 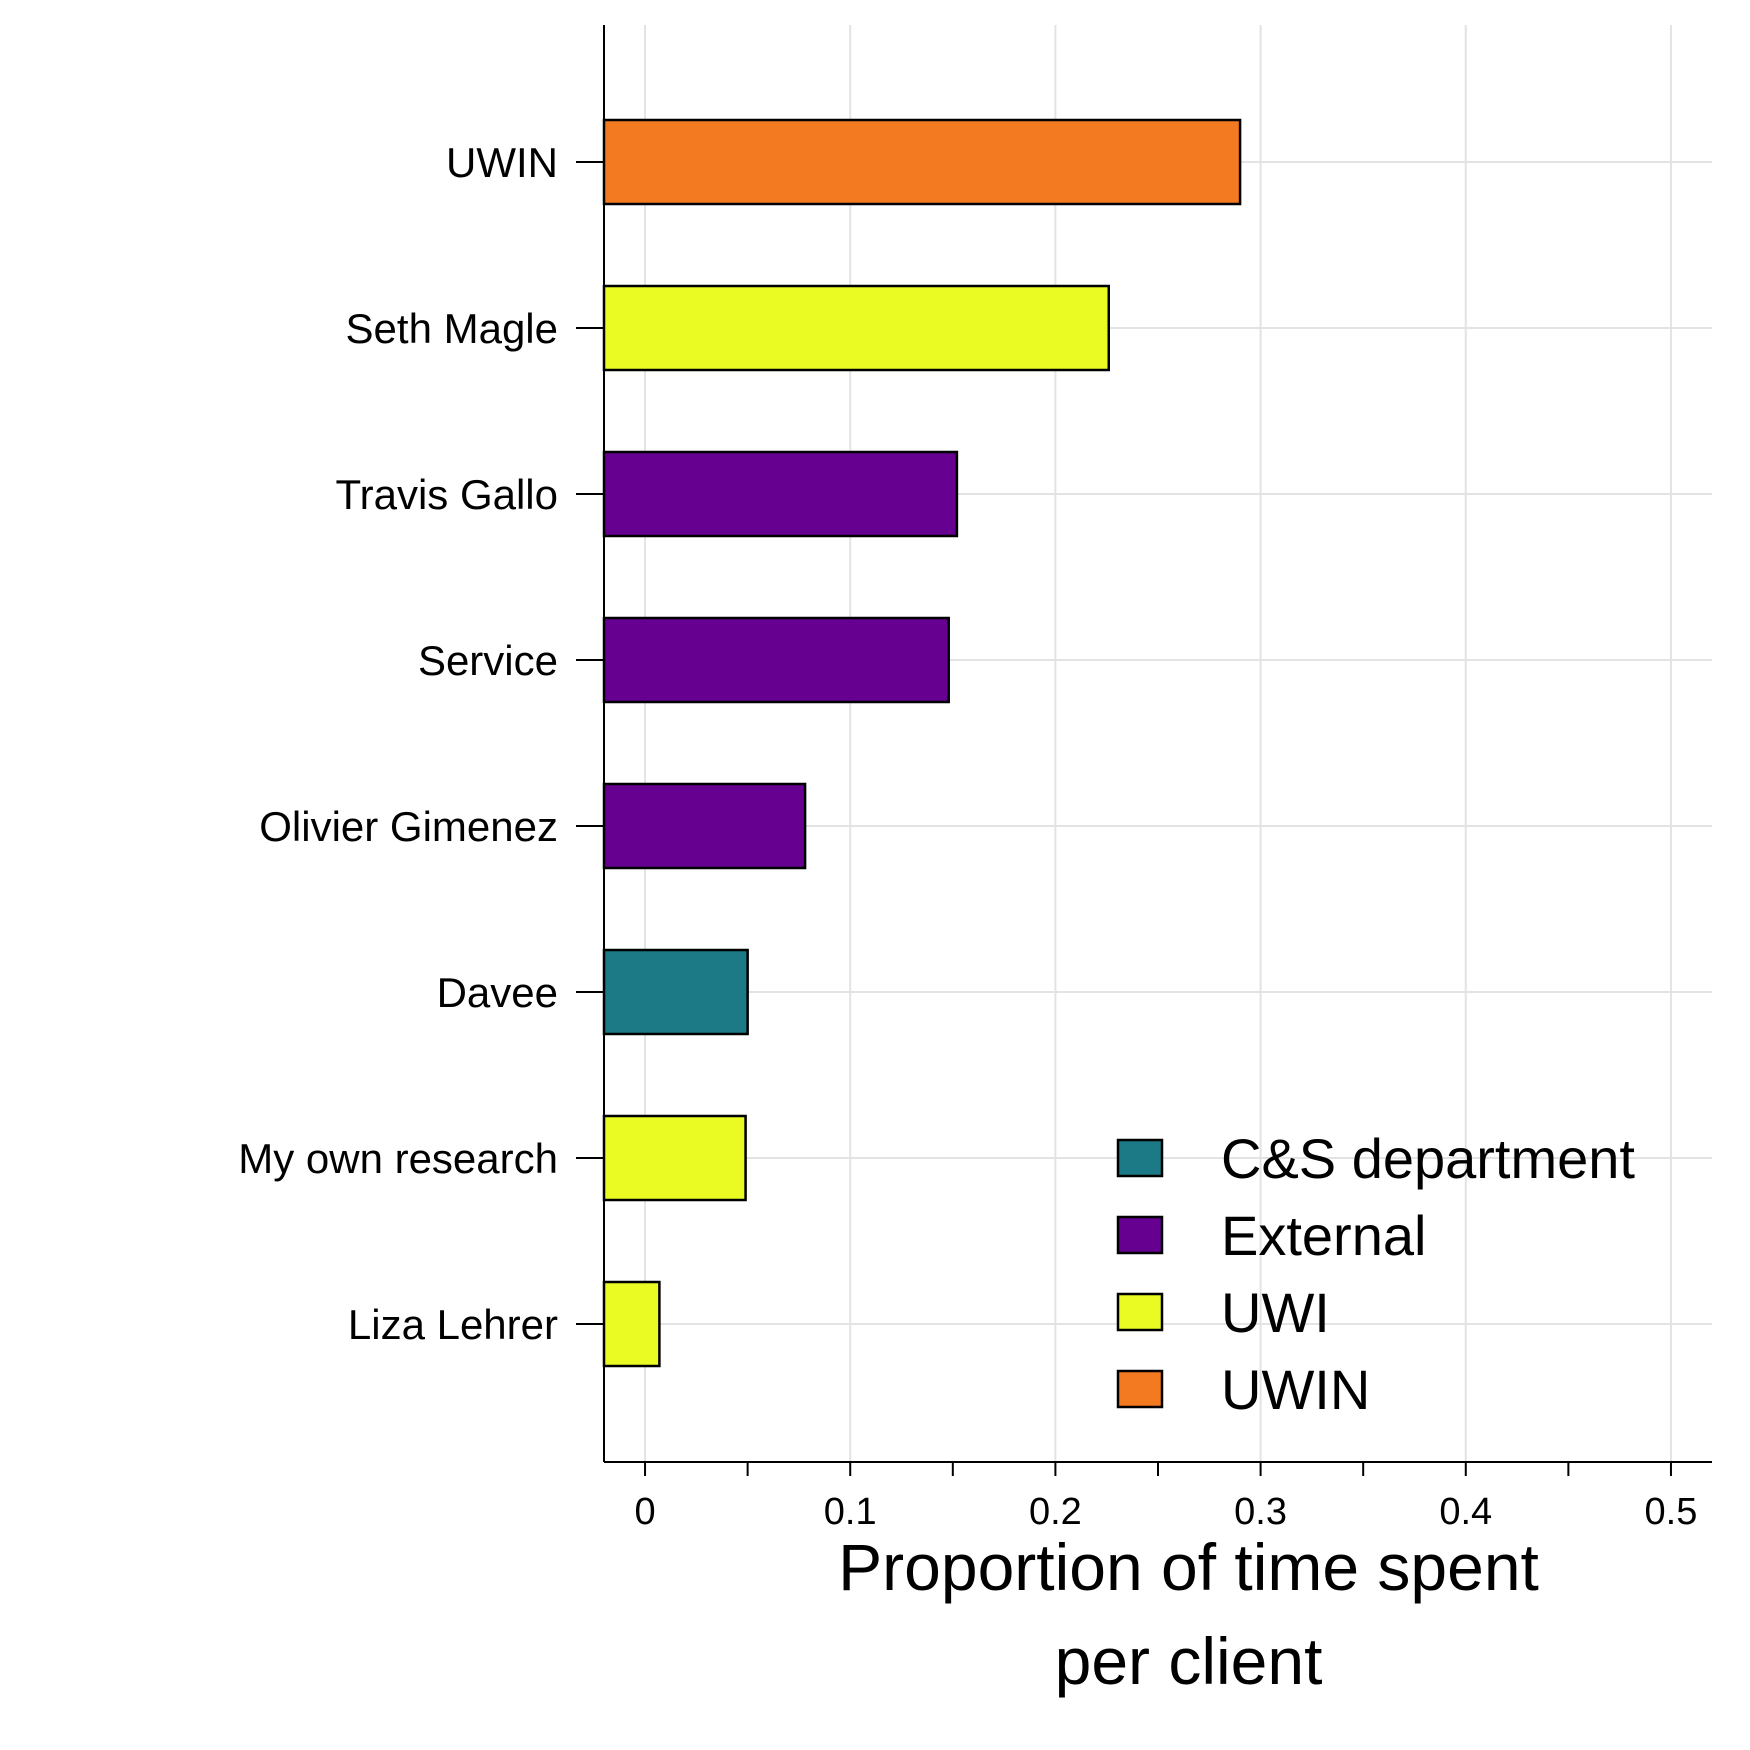 What do you see at coordinates (452, 328) in the screenshot?
I see `category-label: Seth Magle` at bounding box center [452, 328].